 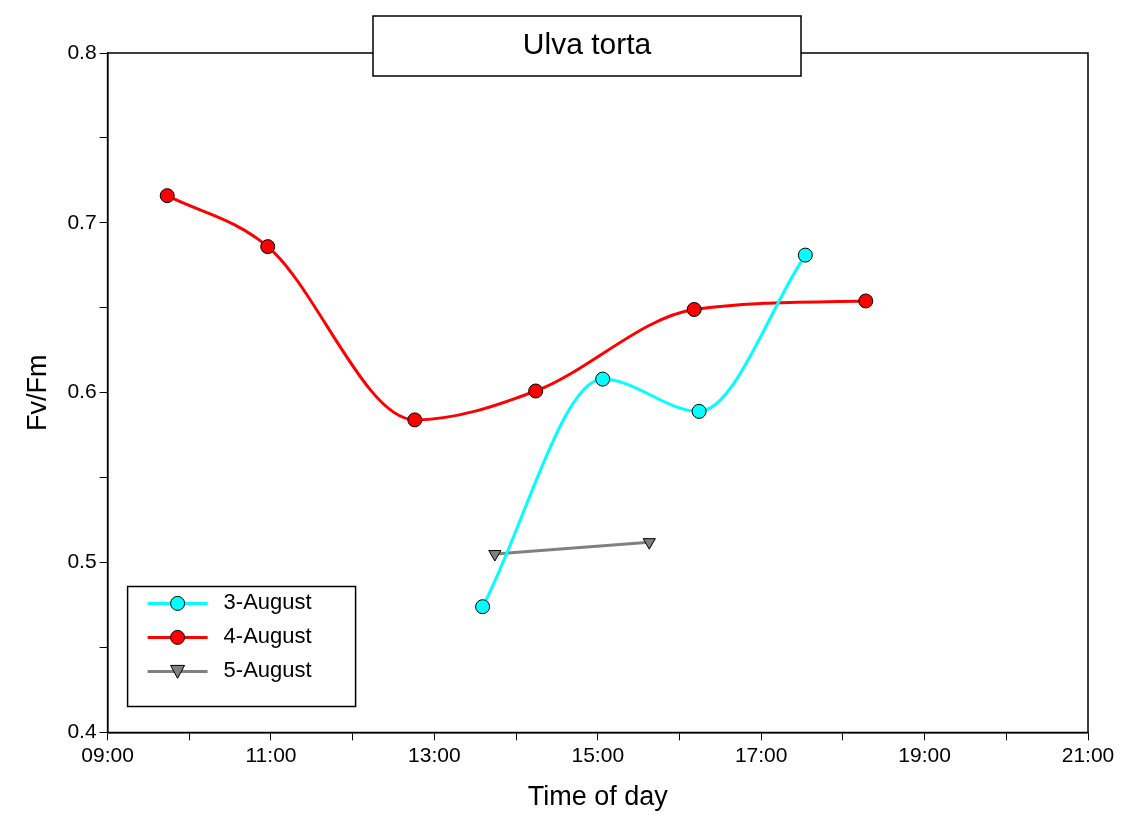 What do you see at coordinates (82, 221) in the screenshot?
I see `y-tick-label: 0.7` at bounding box center [82, 221].